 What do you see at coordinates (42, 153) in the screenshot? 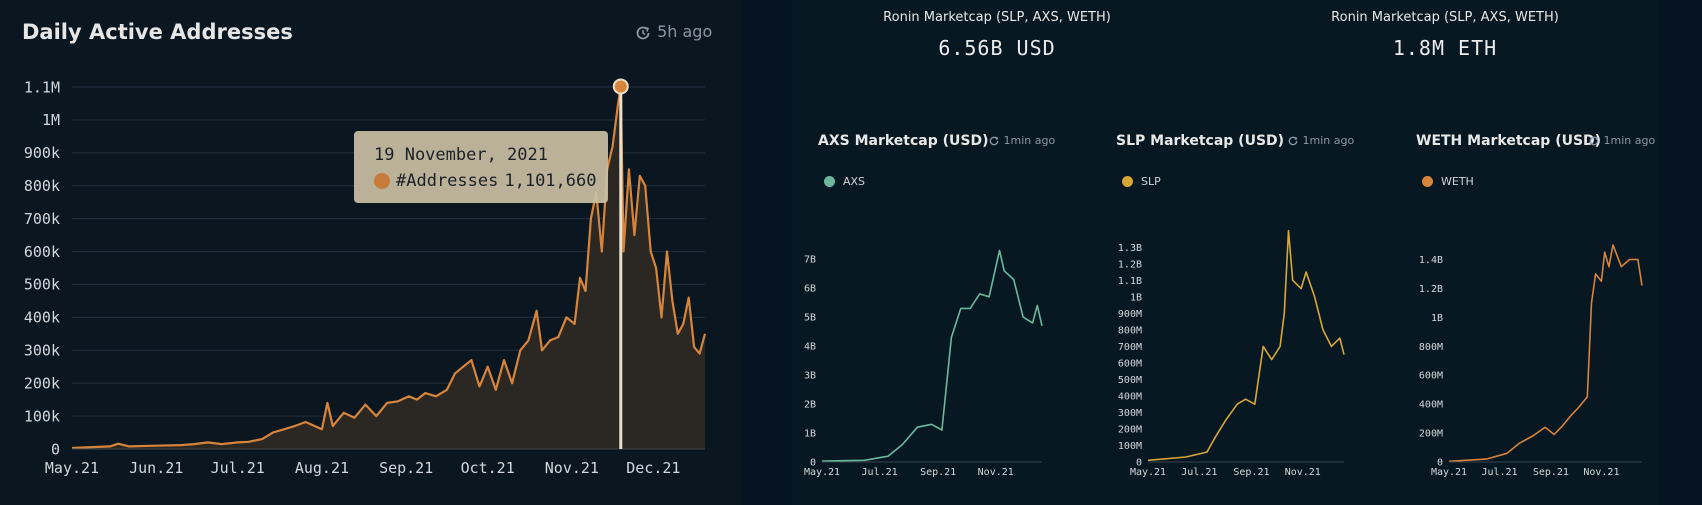
I see `y-tick-label: 900k` at bounding box center [42, 153].